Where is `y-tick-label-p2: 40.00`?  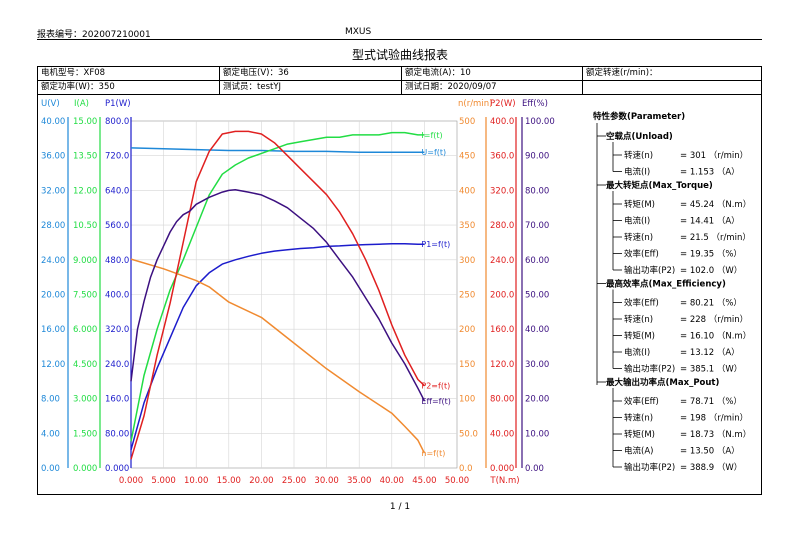
y-tick-label-p2: 40.00 is located at coordinates (502, 434).